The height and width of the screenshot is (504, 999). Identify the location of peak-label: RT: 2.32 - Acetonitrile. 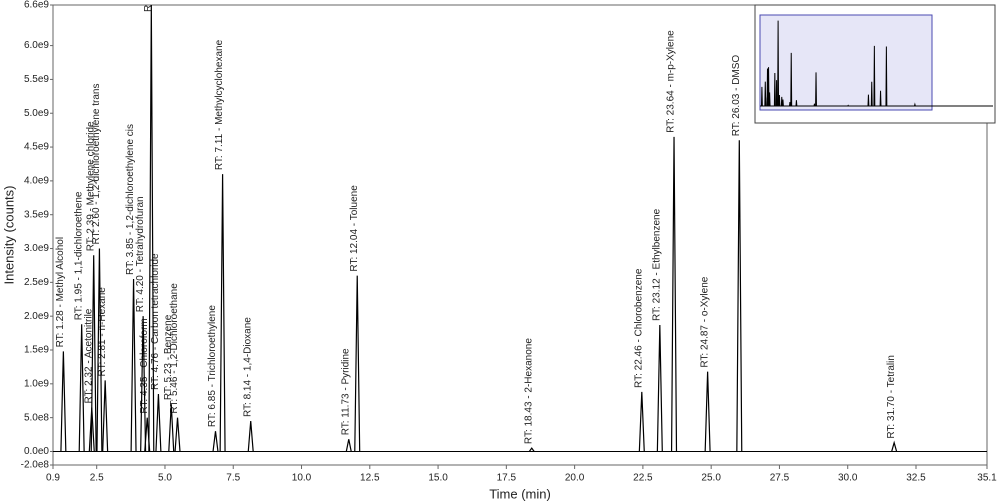
(88, 355).